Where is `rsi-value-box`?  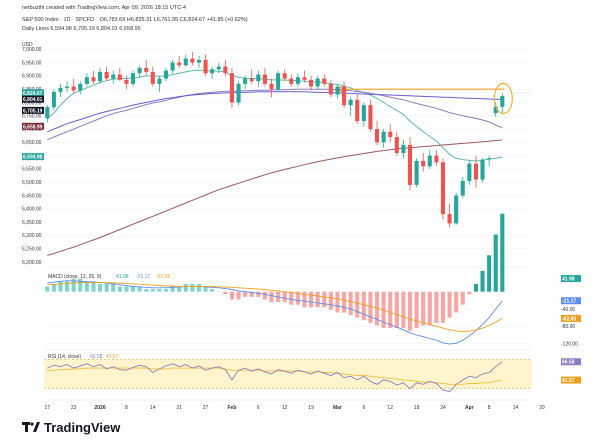 rsi-value-box is located at coordinates (571, 362).